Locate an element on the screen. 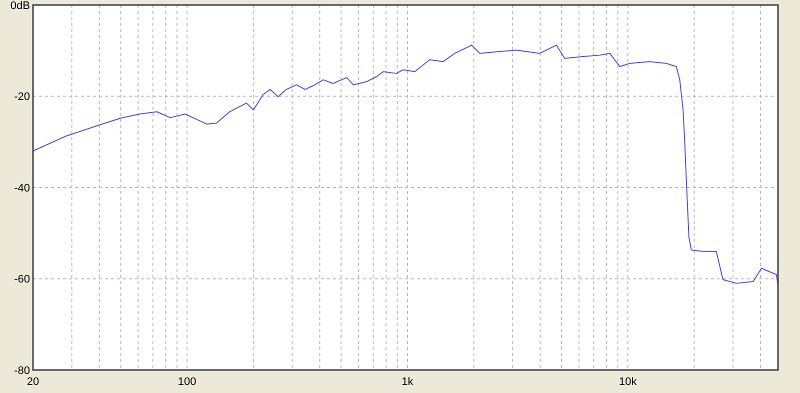 This screenshot has height=393, width=800. y-tick-label: -60 is located at coordinates (22, 280).